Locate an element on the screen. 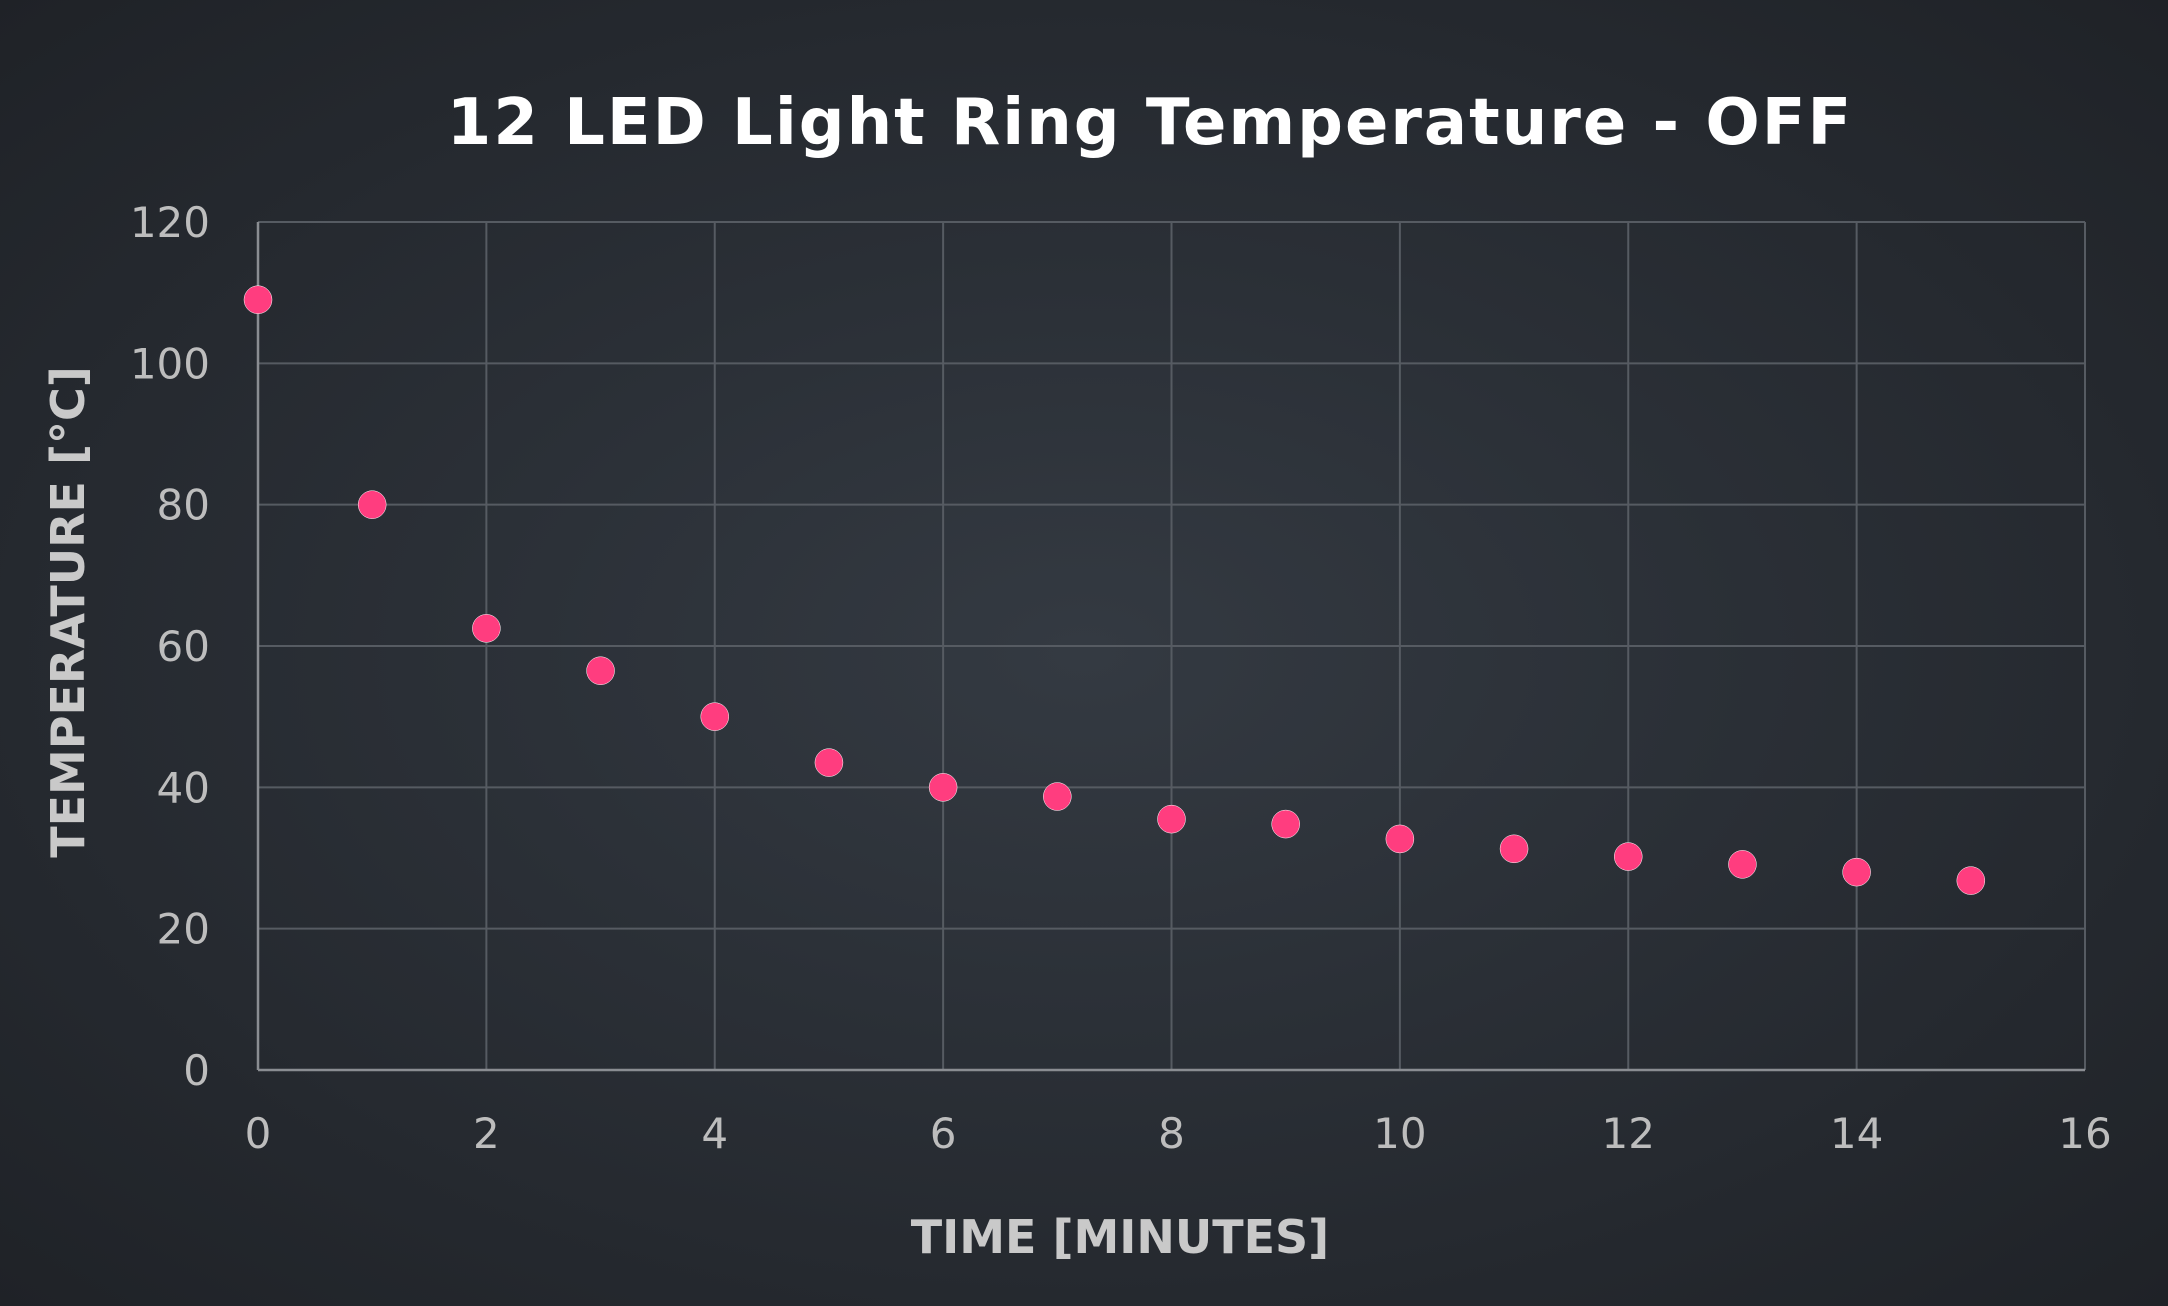 The height and width of the screenshot is (1306, 2168). y-tick-label: 60 is located at coordinates (183, 646).